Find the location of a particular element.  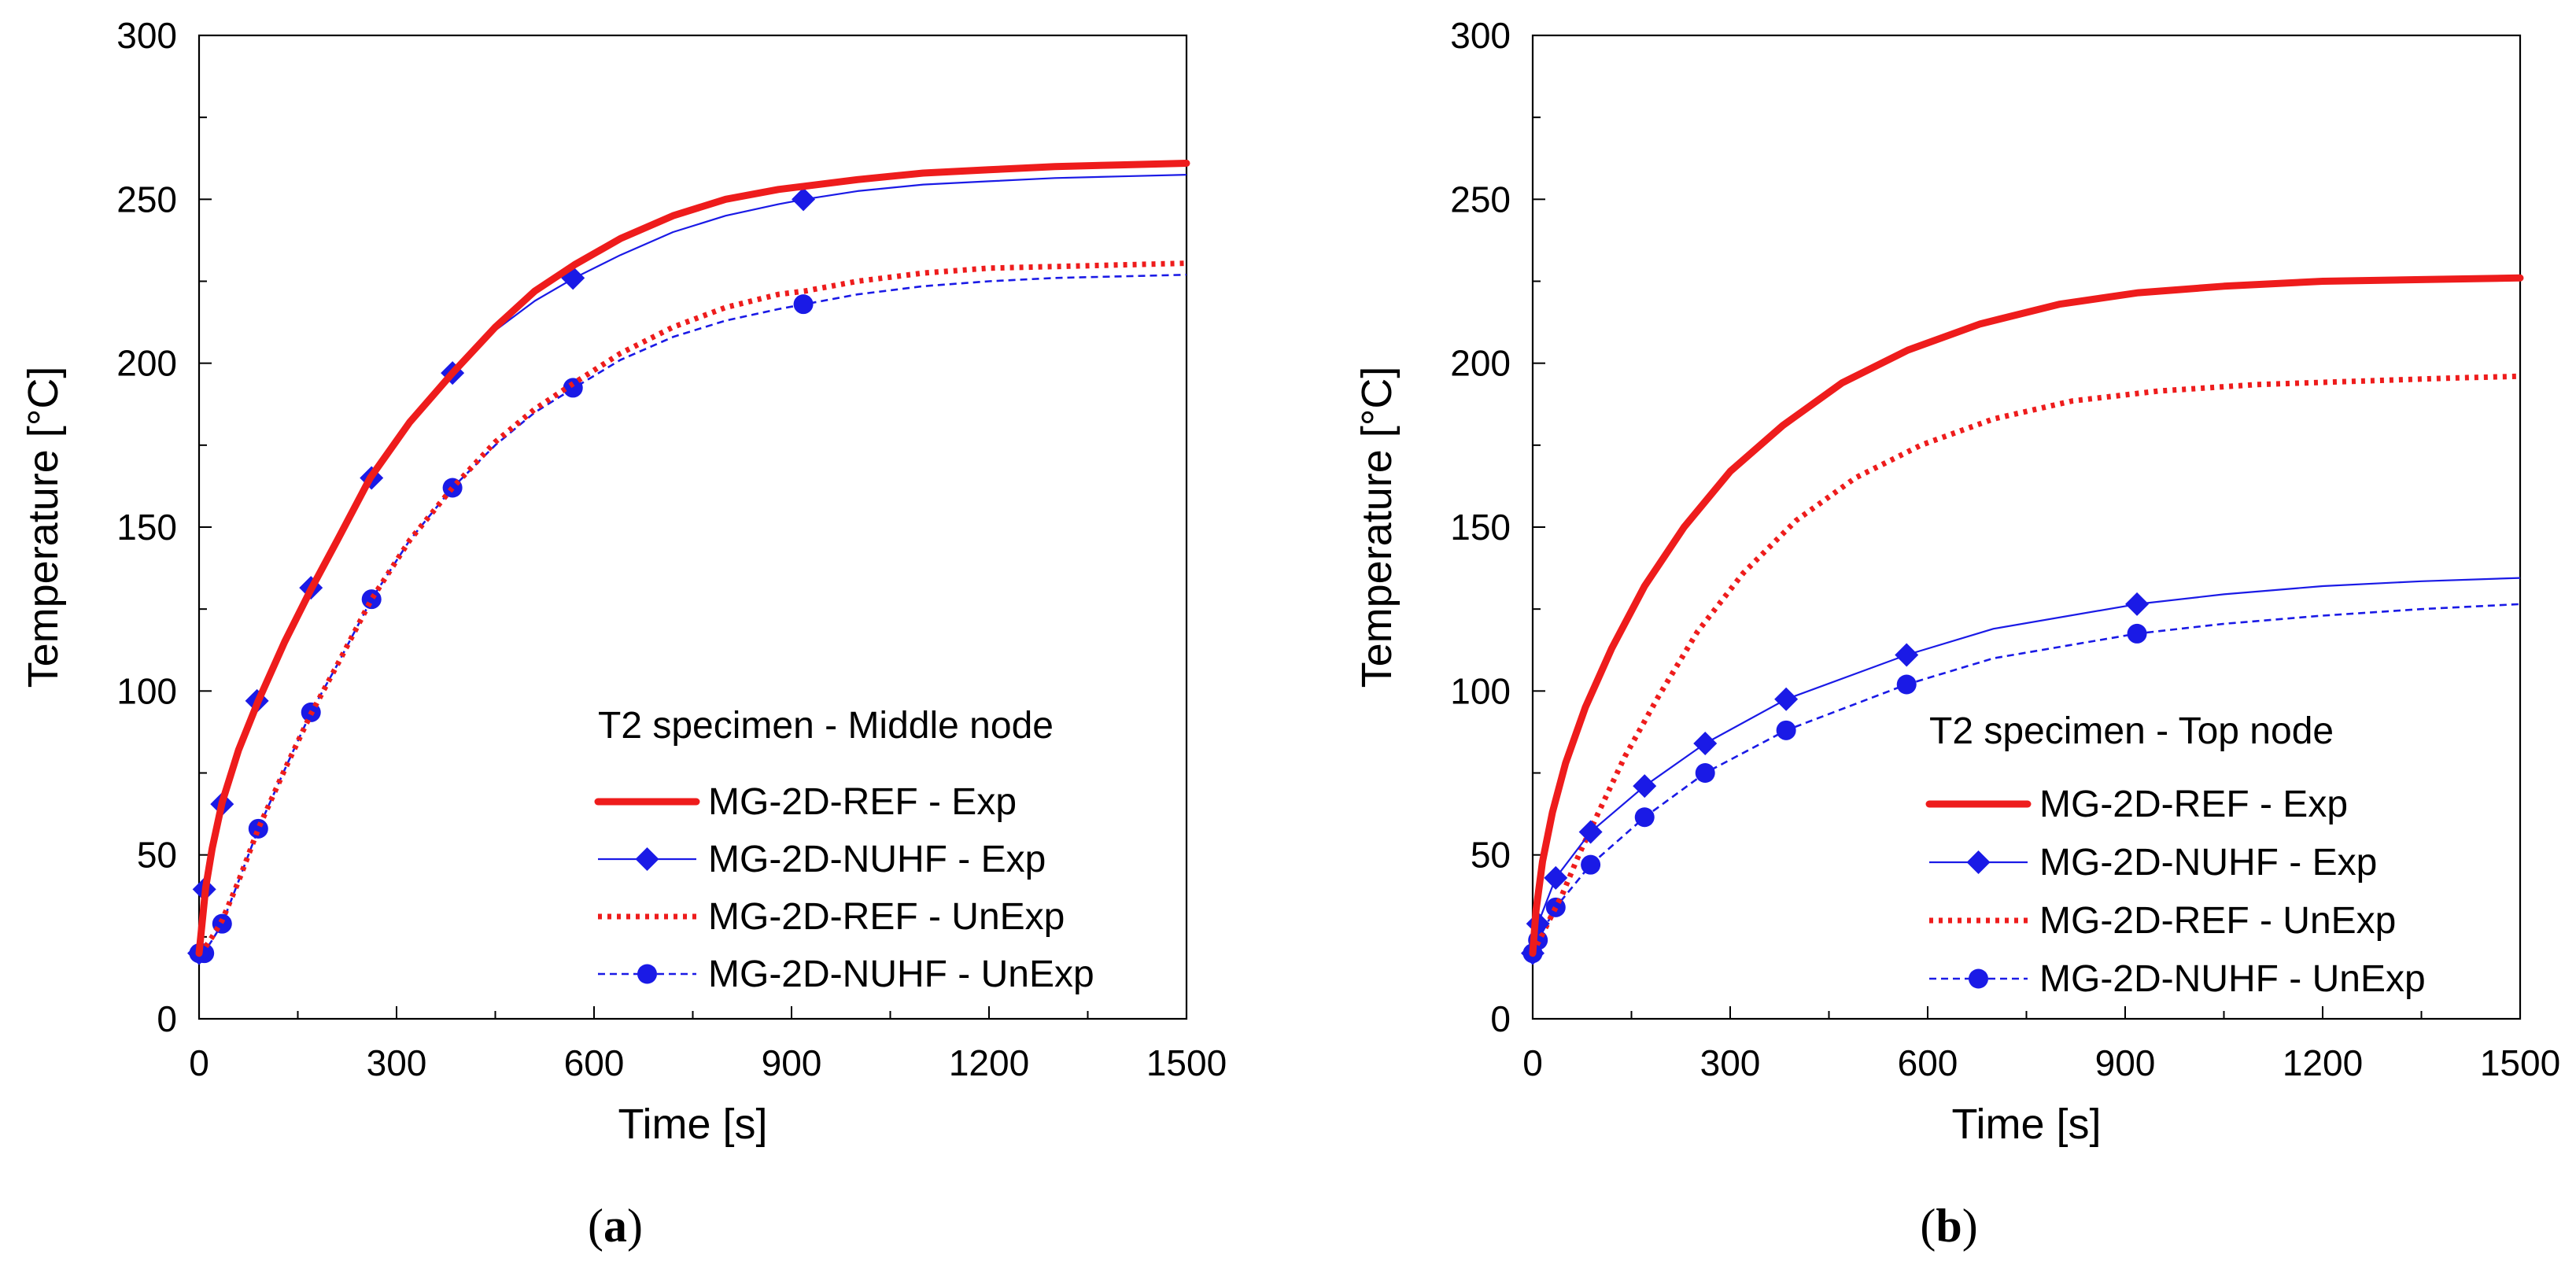

legend-title: T2 specimen - Middle node is located at coordinates (826, 726).